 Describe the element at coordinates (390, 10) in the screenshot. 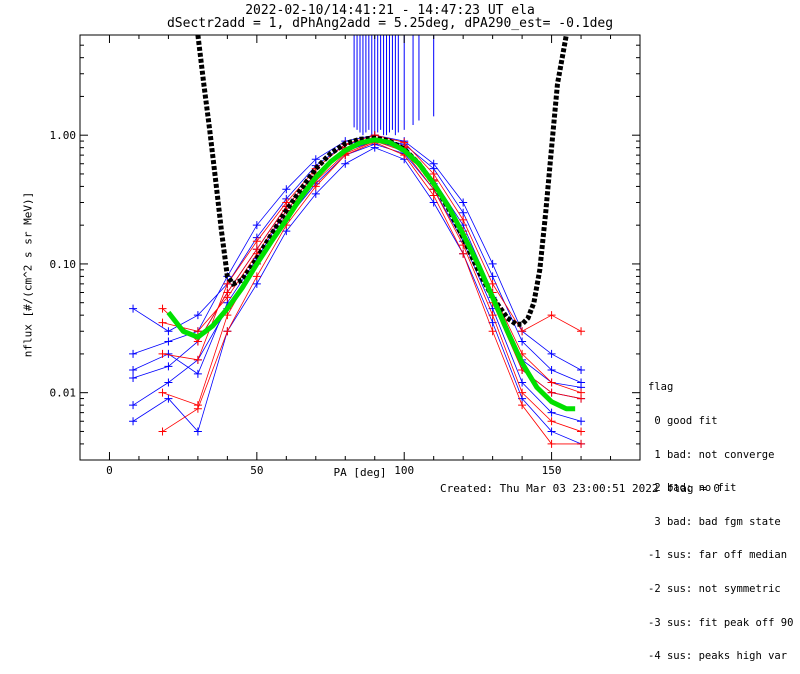

I see `chart-title: 2022-02-10/14:41:21 - 14:47:23 UT ela` at that location.